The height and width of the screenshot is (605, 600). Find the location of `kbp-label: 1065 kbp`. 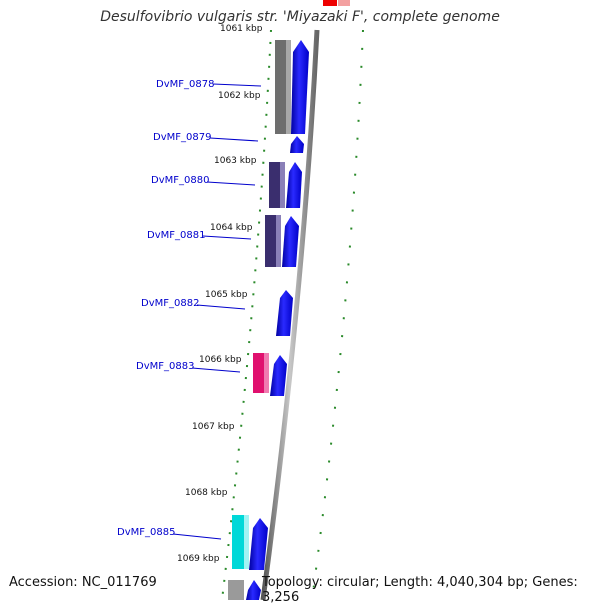

kbp-label: 1065 kbp is located at coordinates (226, 295).